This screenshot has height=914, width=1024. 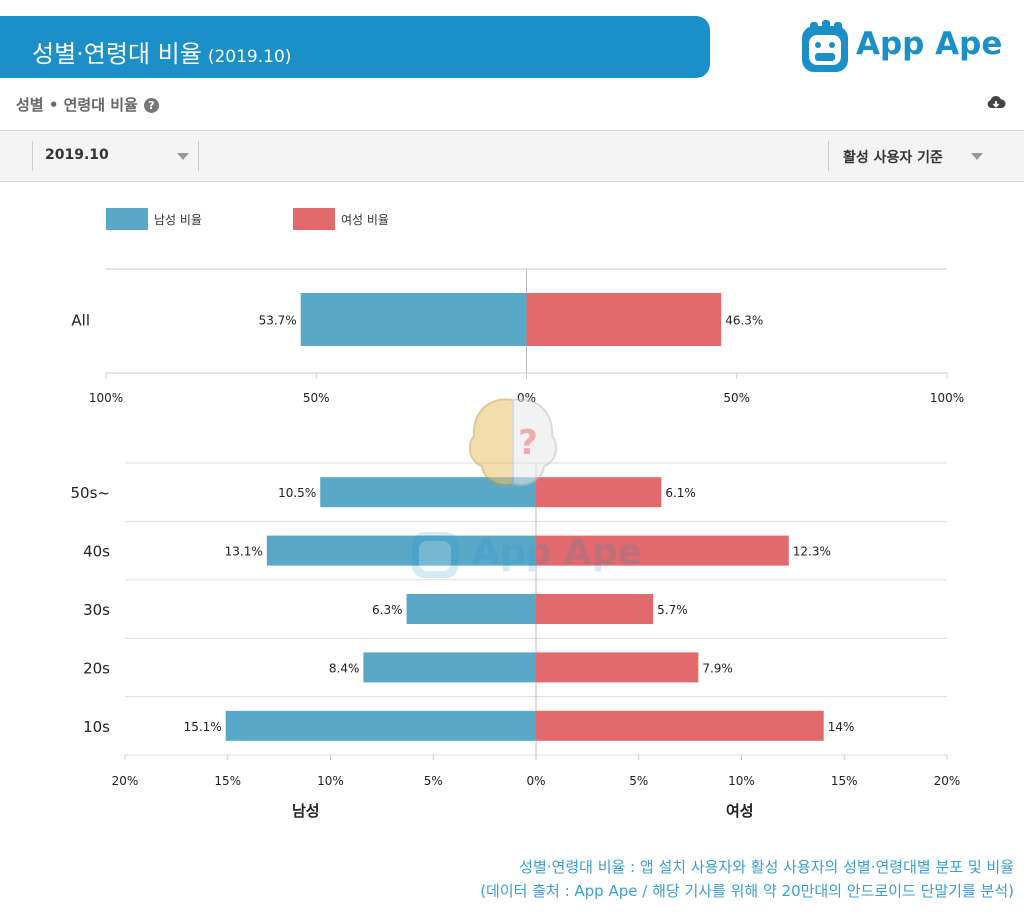 I want to click on value-label-female: 14%, so click(x=841, y=727).